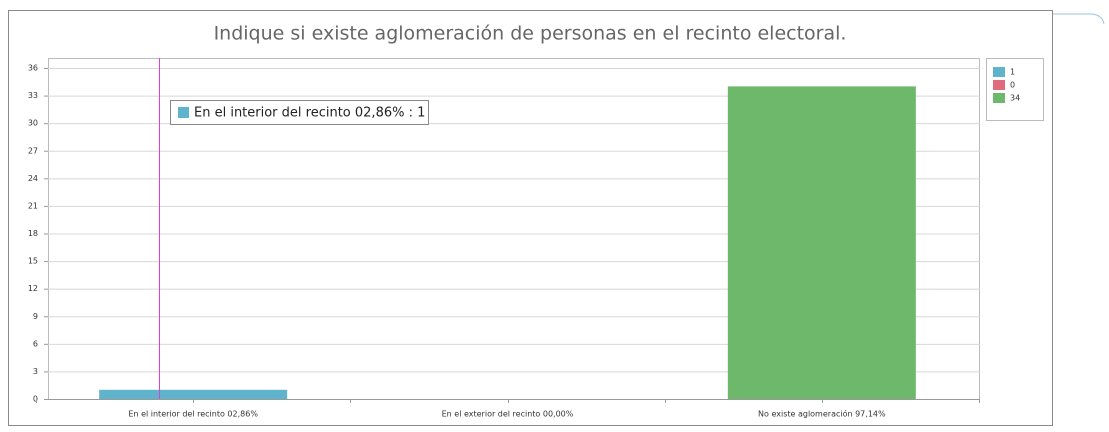 The height and width of the screenshot is (432, 1109). I want to click on y-tick-label: 30, so click(33, 123).